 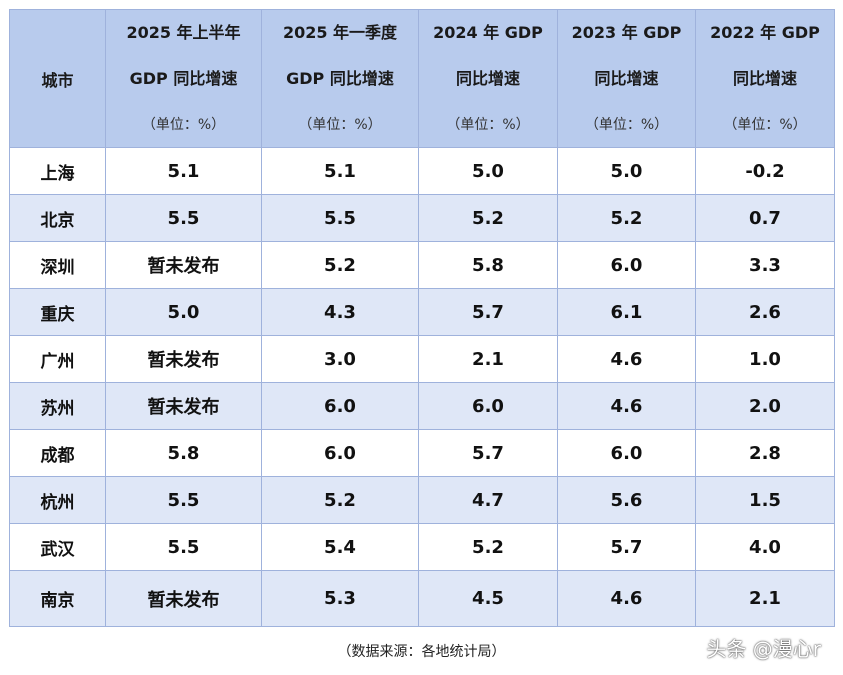 I want to click on value-cell: 3.3, so click(x=765, y=265).